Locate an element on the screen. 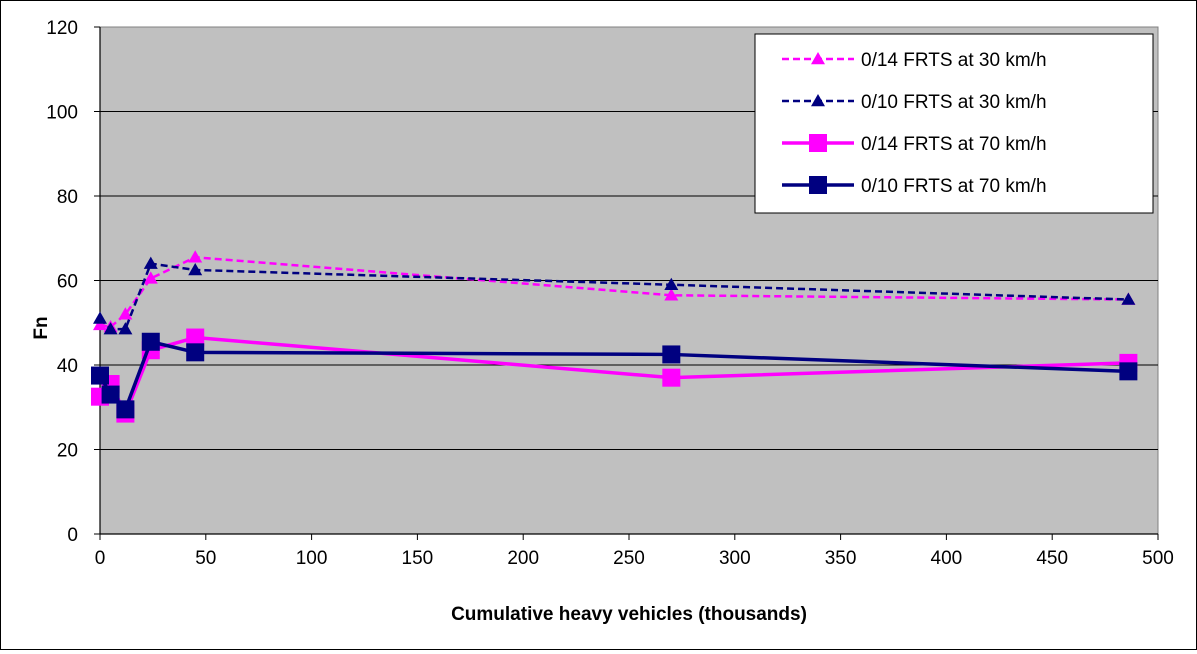 This screenshot has height=654, width=1197. x-tick-label: 150 is located at coordinates (418, 558).